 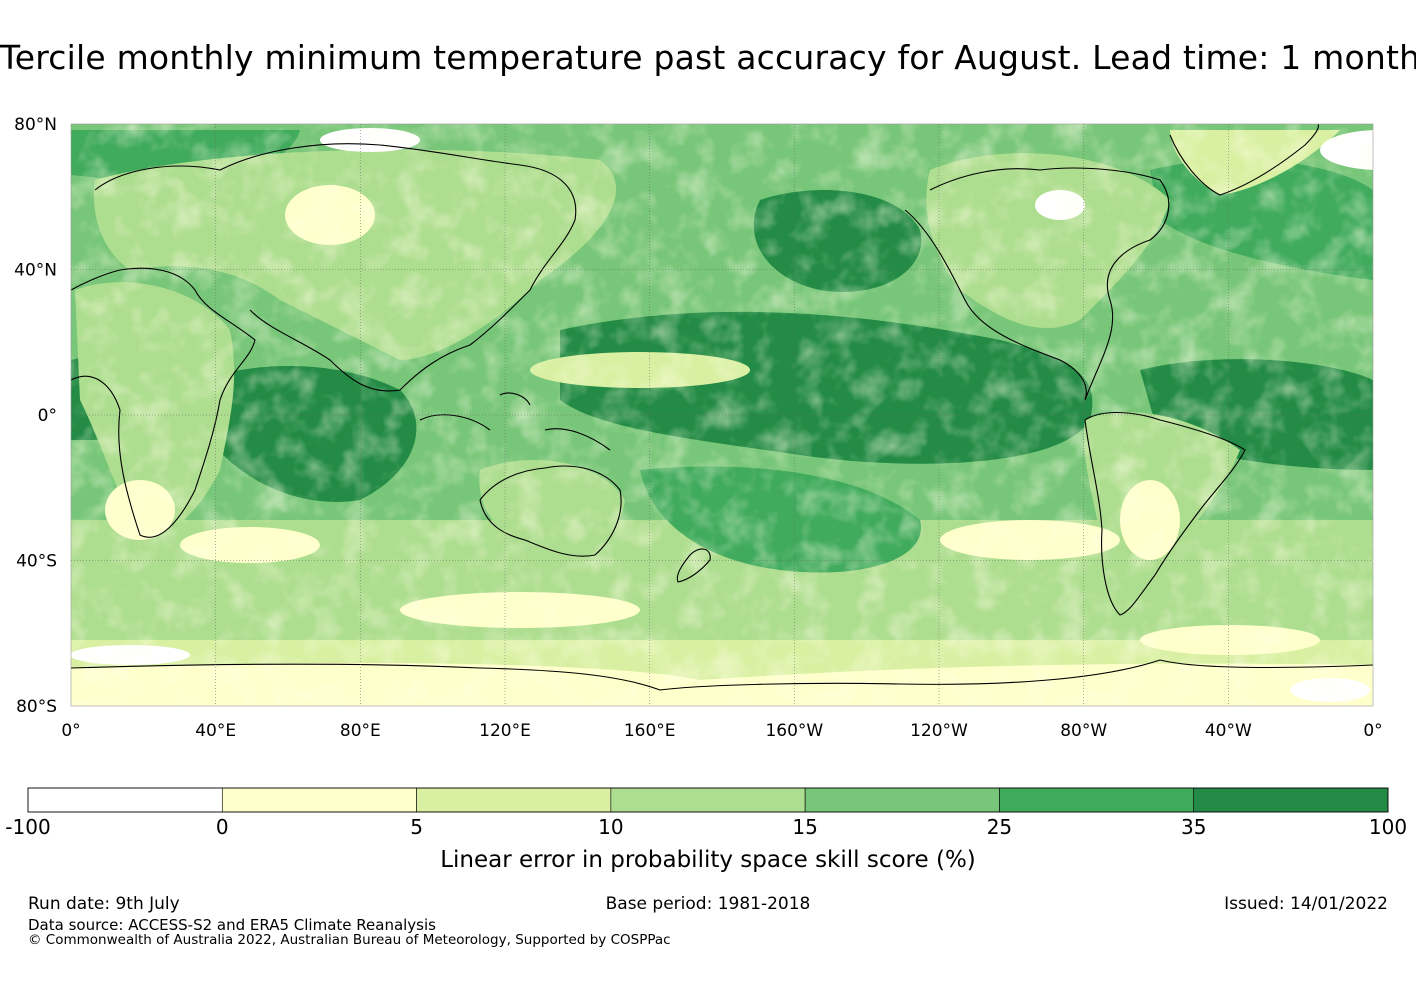 I want to click on lat-label: 80°S, so click(x=36, y=707).